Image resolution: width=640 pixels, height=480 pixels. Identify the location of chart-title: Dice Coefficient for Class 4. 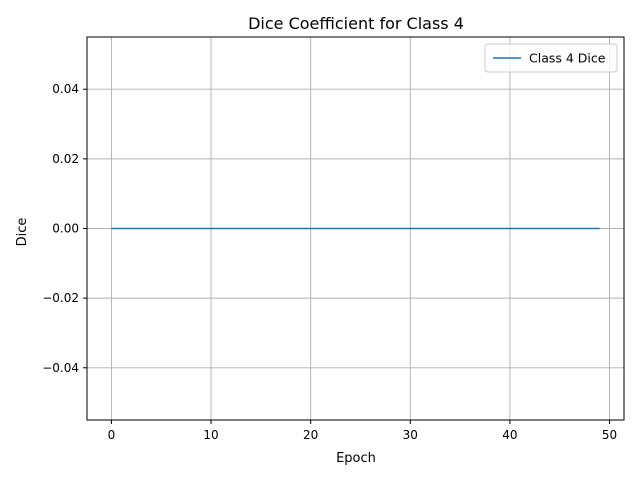
(356, 23).